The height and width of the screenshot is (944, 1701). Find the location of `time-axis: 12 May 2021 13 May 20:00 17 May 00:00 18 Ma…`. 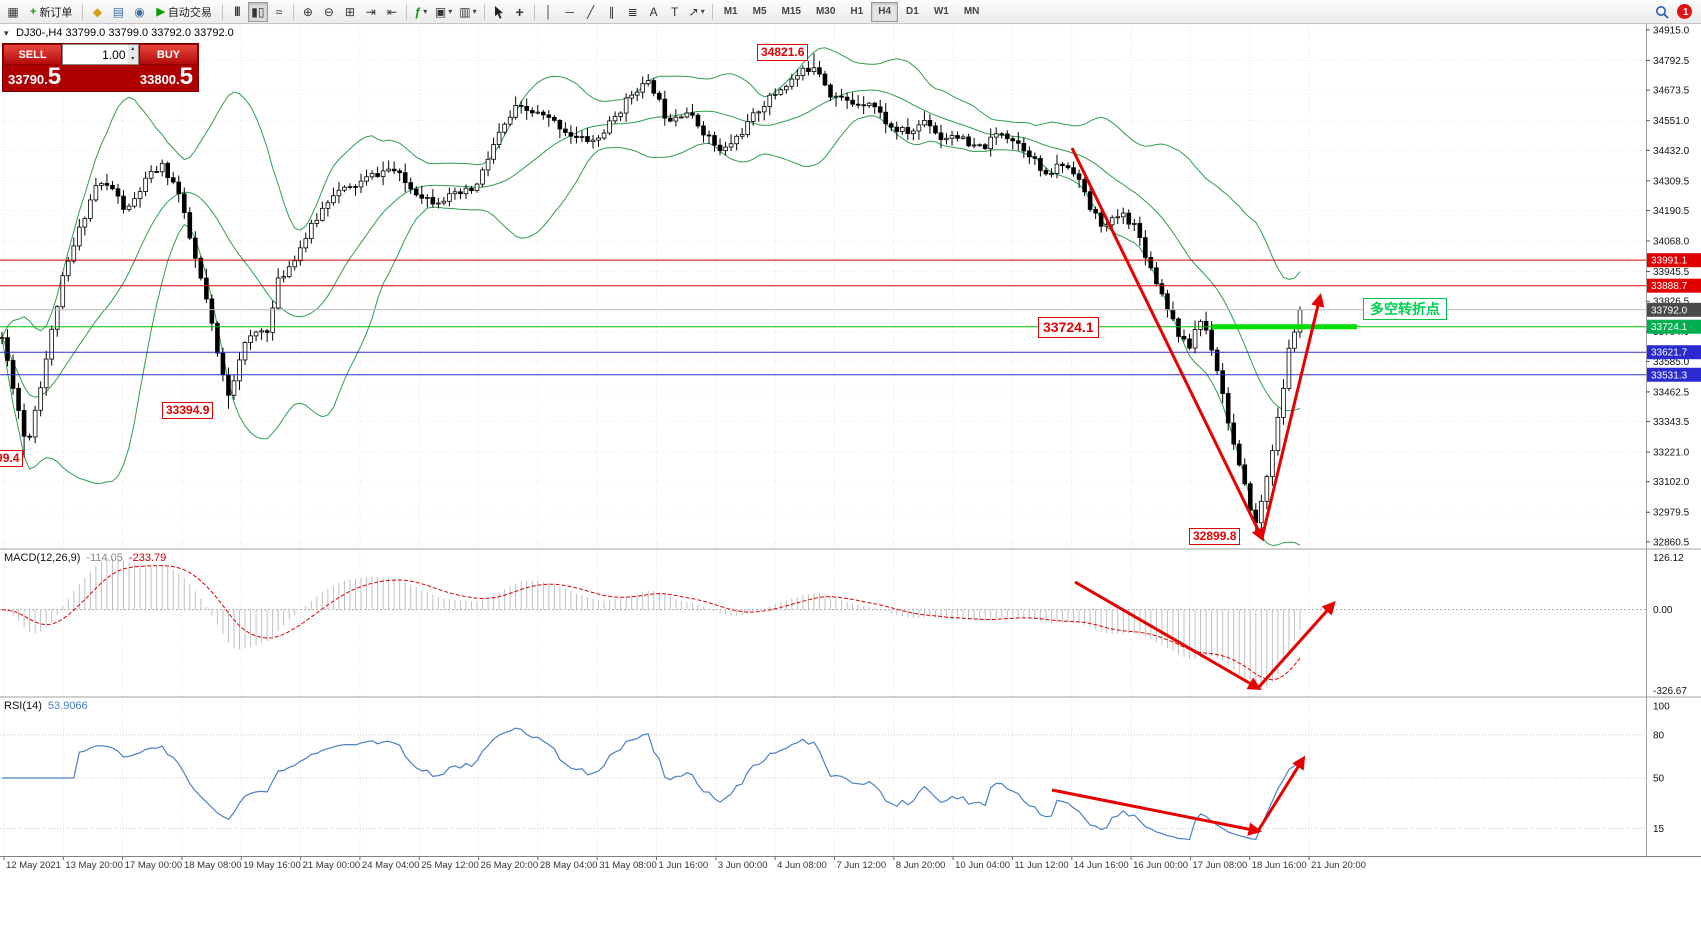

time-axis: 12 May 2021 13 May 20:00 17 May 00:00 18 Ma… is located at coordinates (684, 864).